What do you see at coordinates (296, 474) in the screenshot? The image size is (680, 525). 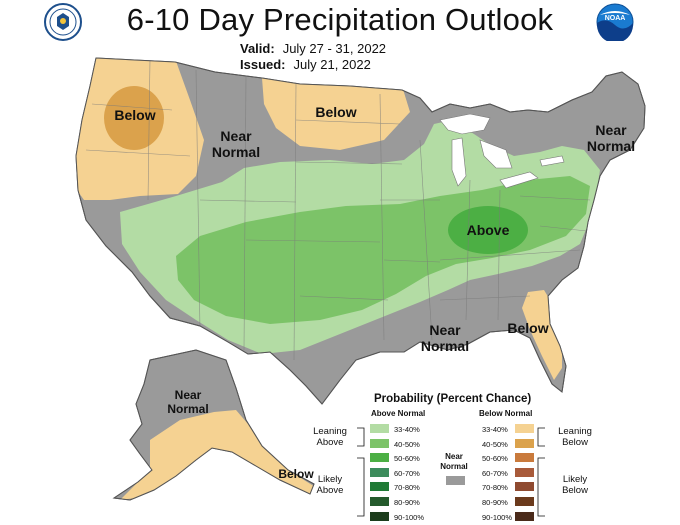 I see `label-below-alaska: Below` at bounding box center [296, 474].